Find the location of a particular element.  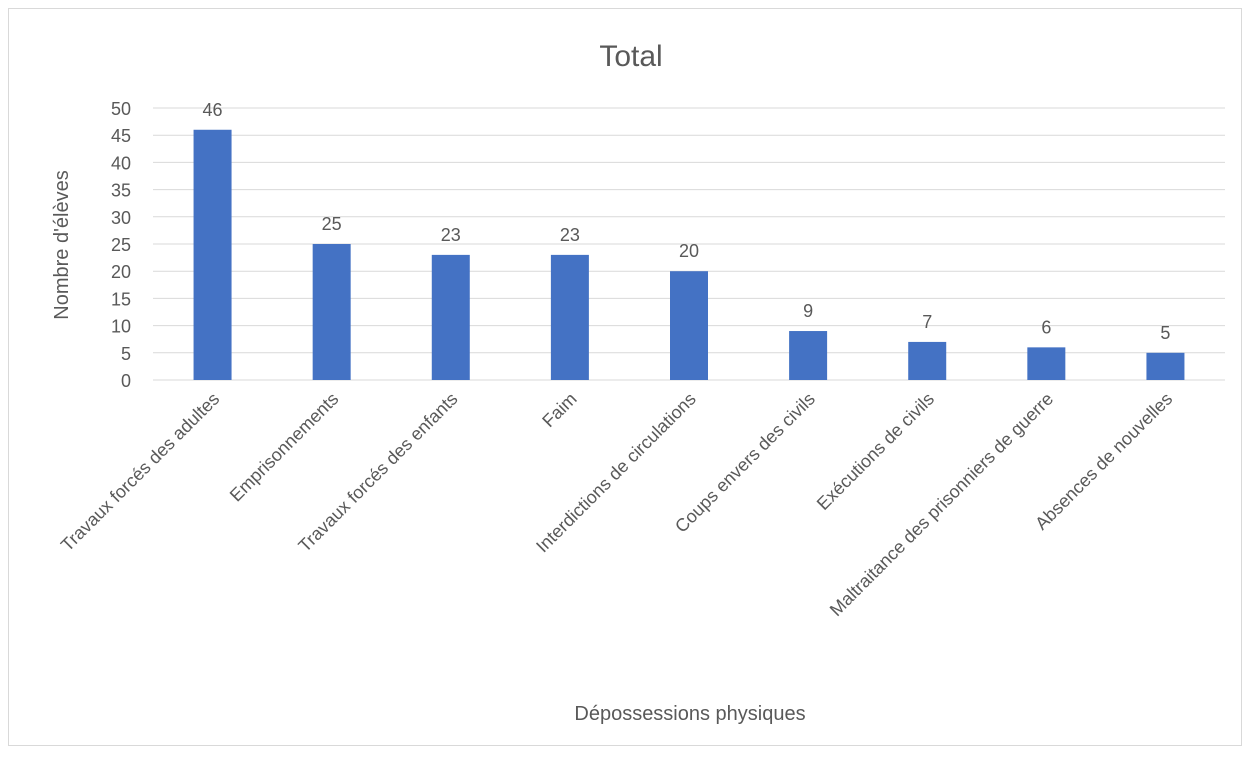

y-axis-ticks: 0 5 10 15 20 25 30 35 40 45 50 is located at coordinates (121, 245).